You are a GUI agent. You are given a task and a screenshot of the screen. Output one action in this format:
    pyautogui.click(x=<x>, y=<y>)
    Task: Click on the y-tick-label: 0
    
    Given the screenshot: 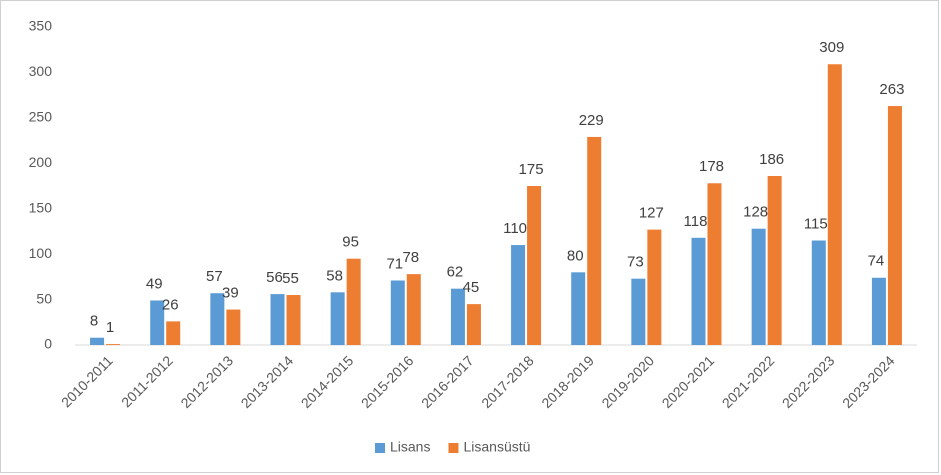 What is the action you would take?
    pyautogui.click(x=48, y=344)
    